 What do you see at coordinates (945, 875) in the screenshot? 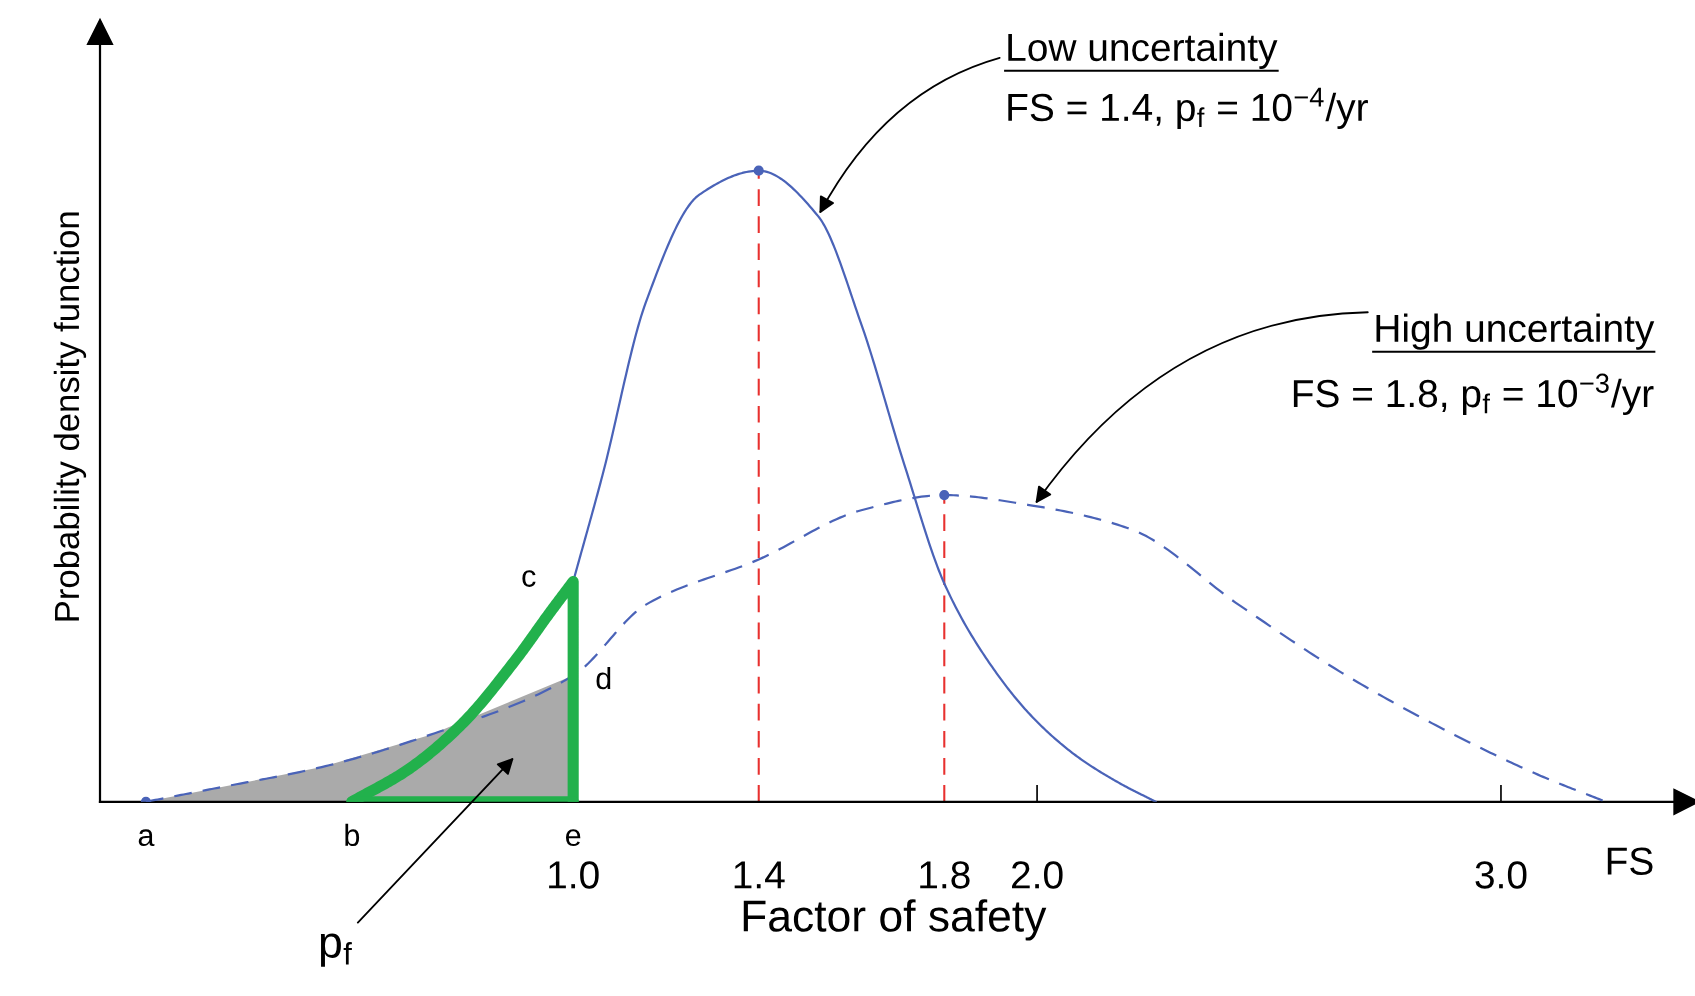
I see `x-tick-label: 1.8` at bounding box center [945, 875].